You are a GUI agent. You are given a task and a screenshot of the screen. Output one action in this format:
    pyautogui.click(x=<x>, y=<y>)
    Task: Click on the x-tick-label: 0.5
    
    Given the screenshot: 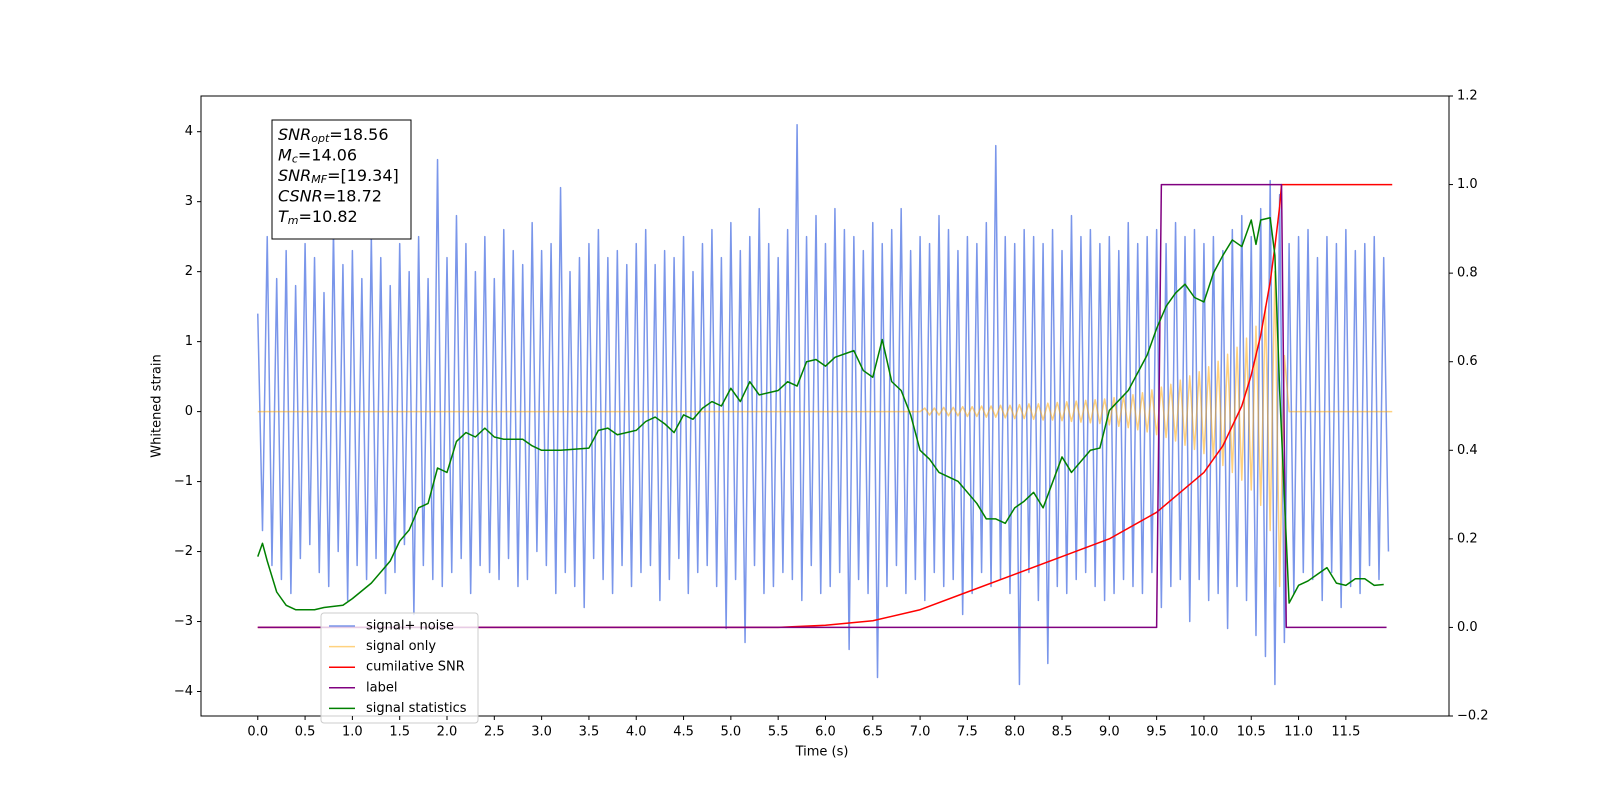 What is the action you would take?
    pyautogui.click(x=305, y=732)
    